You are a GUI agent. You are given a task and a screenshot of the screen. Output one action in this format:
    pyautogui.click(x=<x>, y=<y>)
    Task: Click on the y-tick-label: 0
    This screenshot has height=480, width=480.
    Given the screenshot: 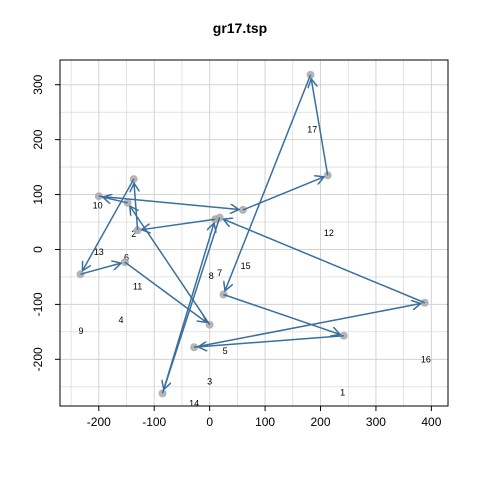 What is the action you would take?
    pyautogui.click(x=38, y=249)
    